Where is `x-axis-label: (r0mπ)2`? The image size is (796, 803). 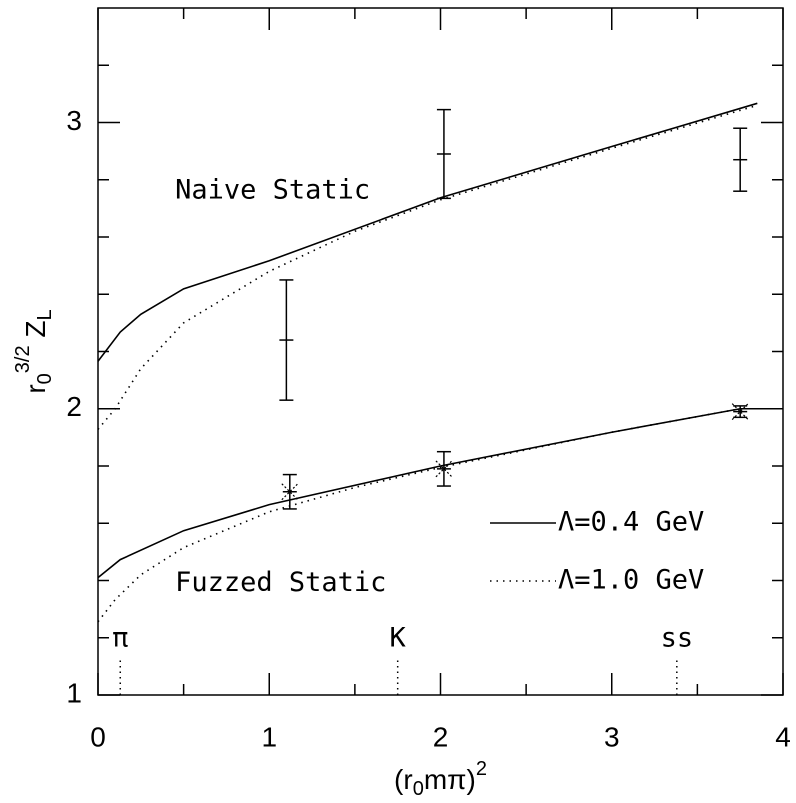 x-axis-label: (r0mπ)2 is located at coordinates (440, 779).